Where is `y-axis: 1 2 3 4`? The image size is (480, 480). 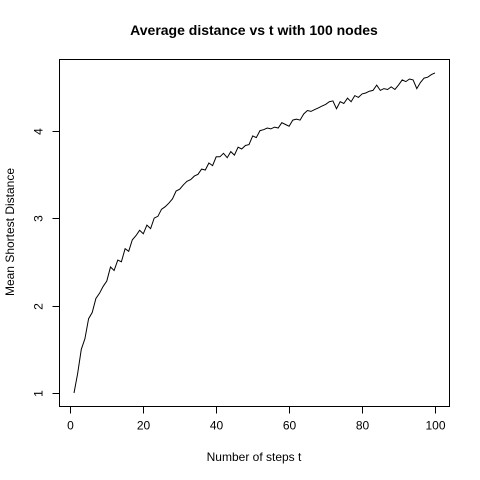
y-axis: 1 2 3 4 is located at coordinates (46, 262).